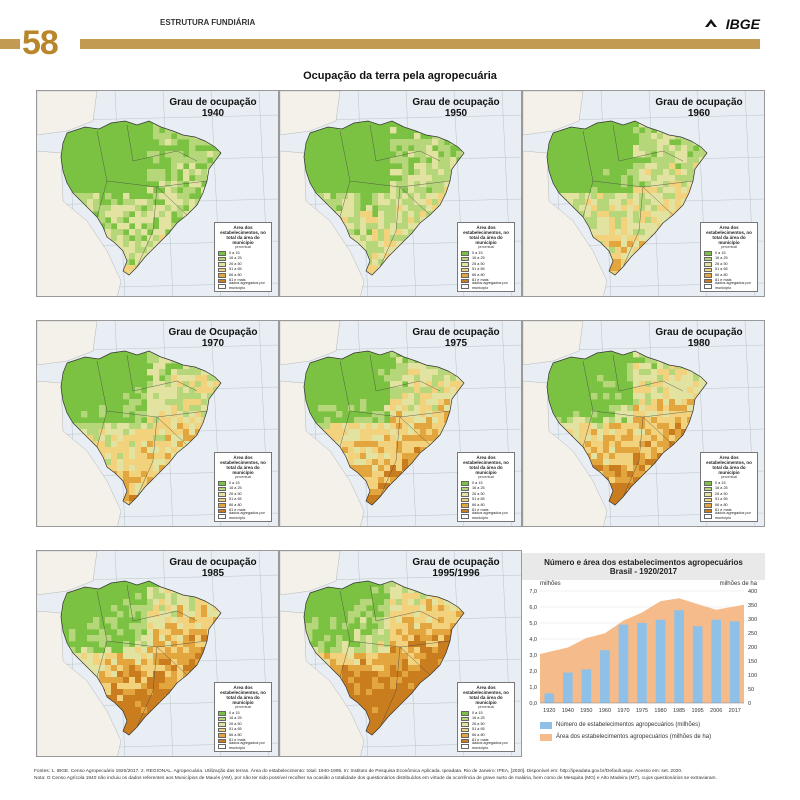 This screenshot has width=800, height=800. What do you see at coordinates (222, 713) in the screenshot?
I see `legend-swatch` at bounding box center [222, 713].